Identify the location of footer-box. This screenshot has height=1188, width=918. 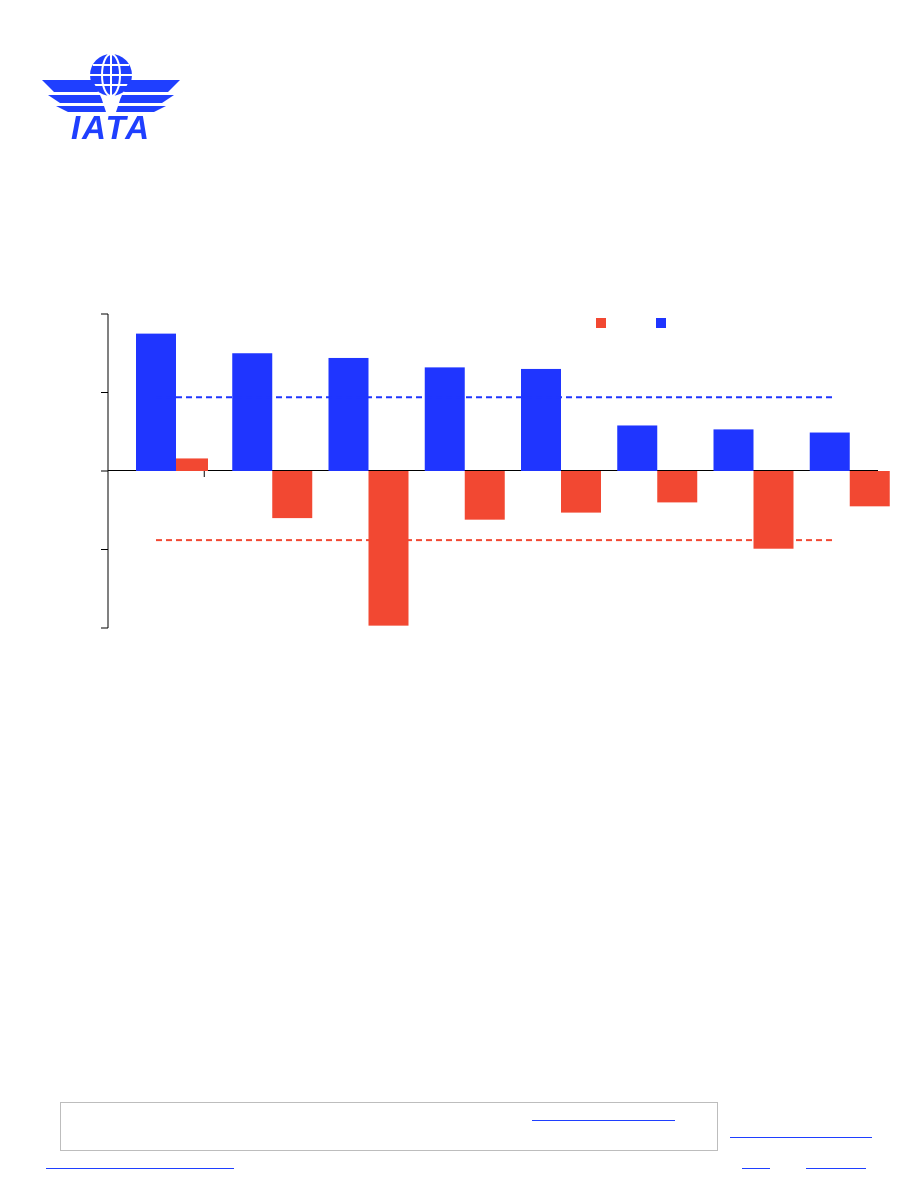
(389, 1126).